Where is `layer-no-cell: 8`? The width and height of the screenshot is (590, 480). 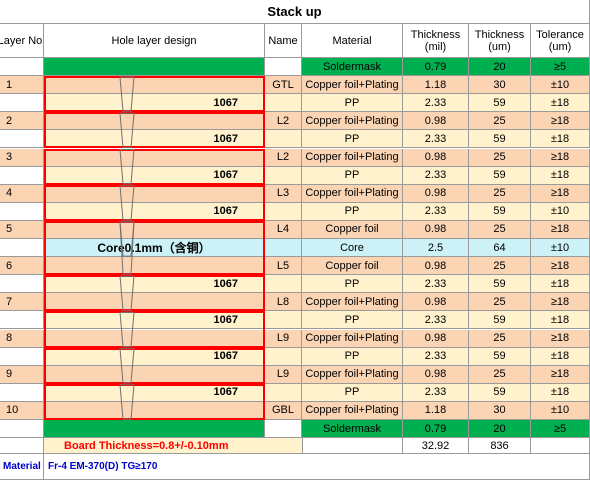 layer-no-cell: 8 is located at coordinates (22, 338).